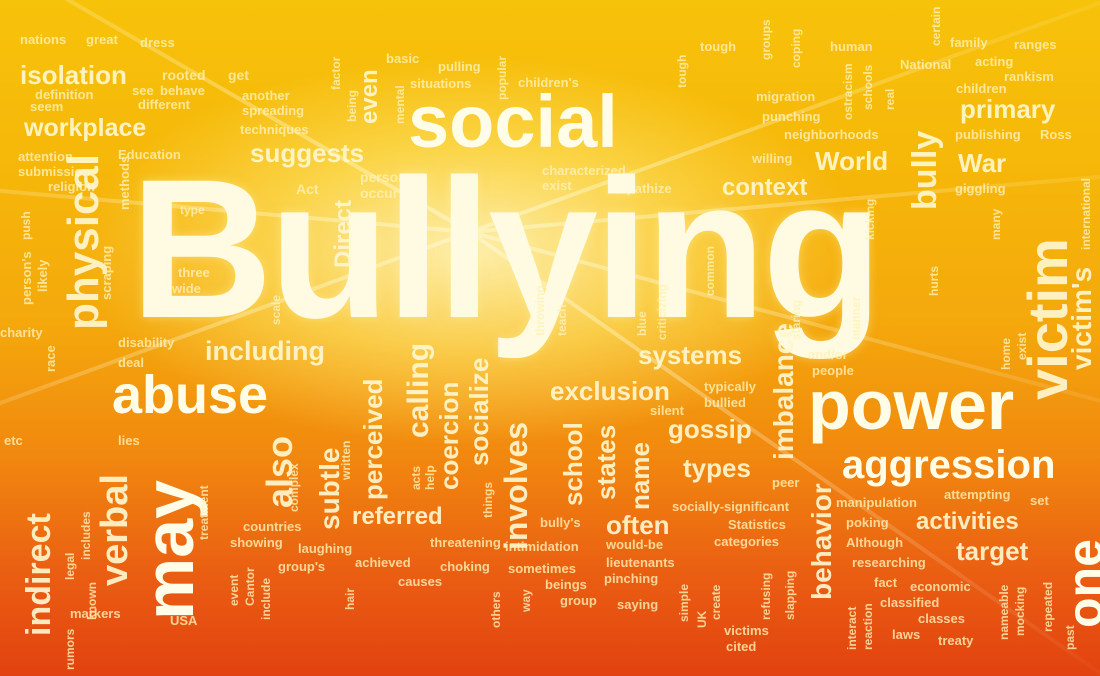 The height and width of the screenshot is (676, 1100). I want to click on word: silent, so click(667, 410).